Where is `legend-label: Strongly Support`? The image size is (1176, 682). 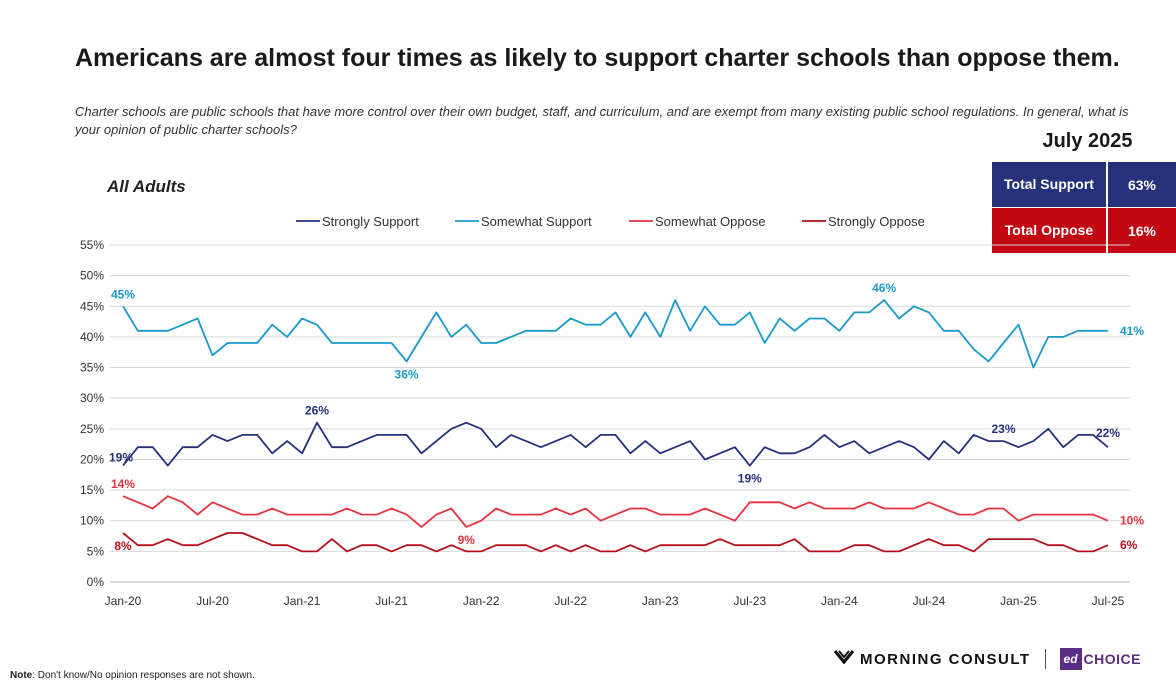 legend-label: Strongly Support is located at coordinates (370, 221).